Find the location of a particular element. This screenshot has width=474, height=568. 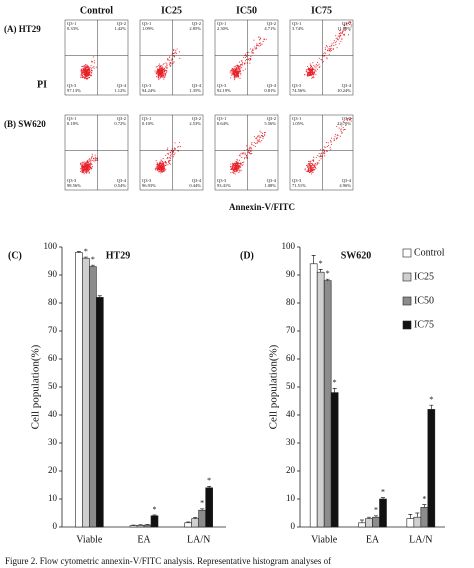

y-axis-label: Cell population(%) is located at coordinates (36, 386).